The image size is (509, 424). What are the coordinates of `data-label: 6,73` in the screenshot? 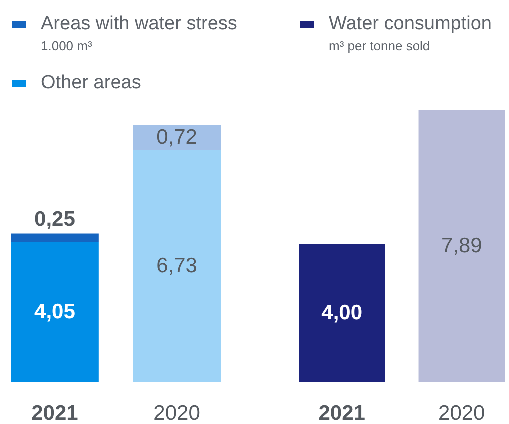 It's located at (177, 266).